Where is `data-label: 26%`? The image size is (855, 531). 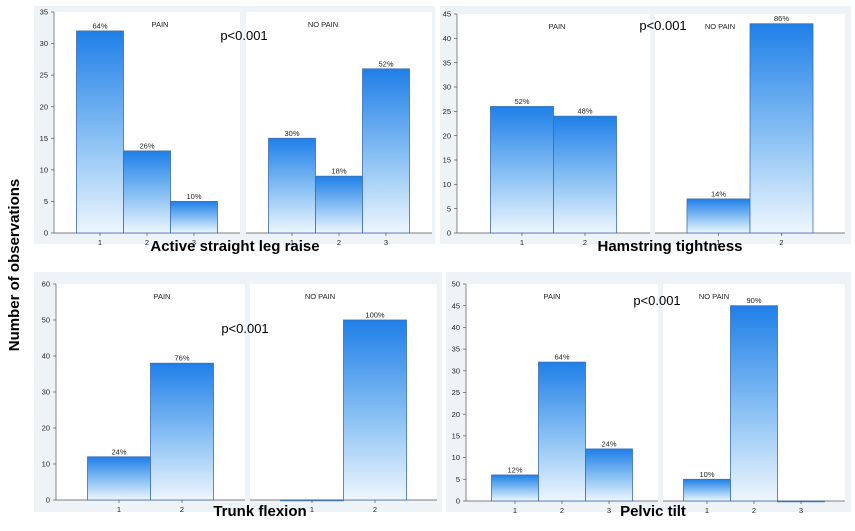
data-label: 26% is located at coordinates (146, 145).